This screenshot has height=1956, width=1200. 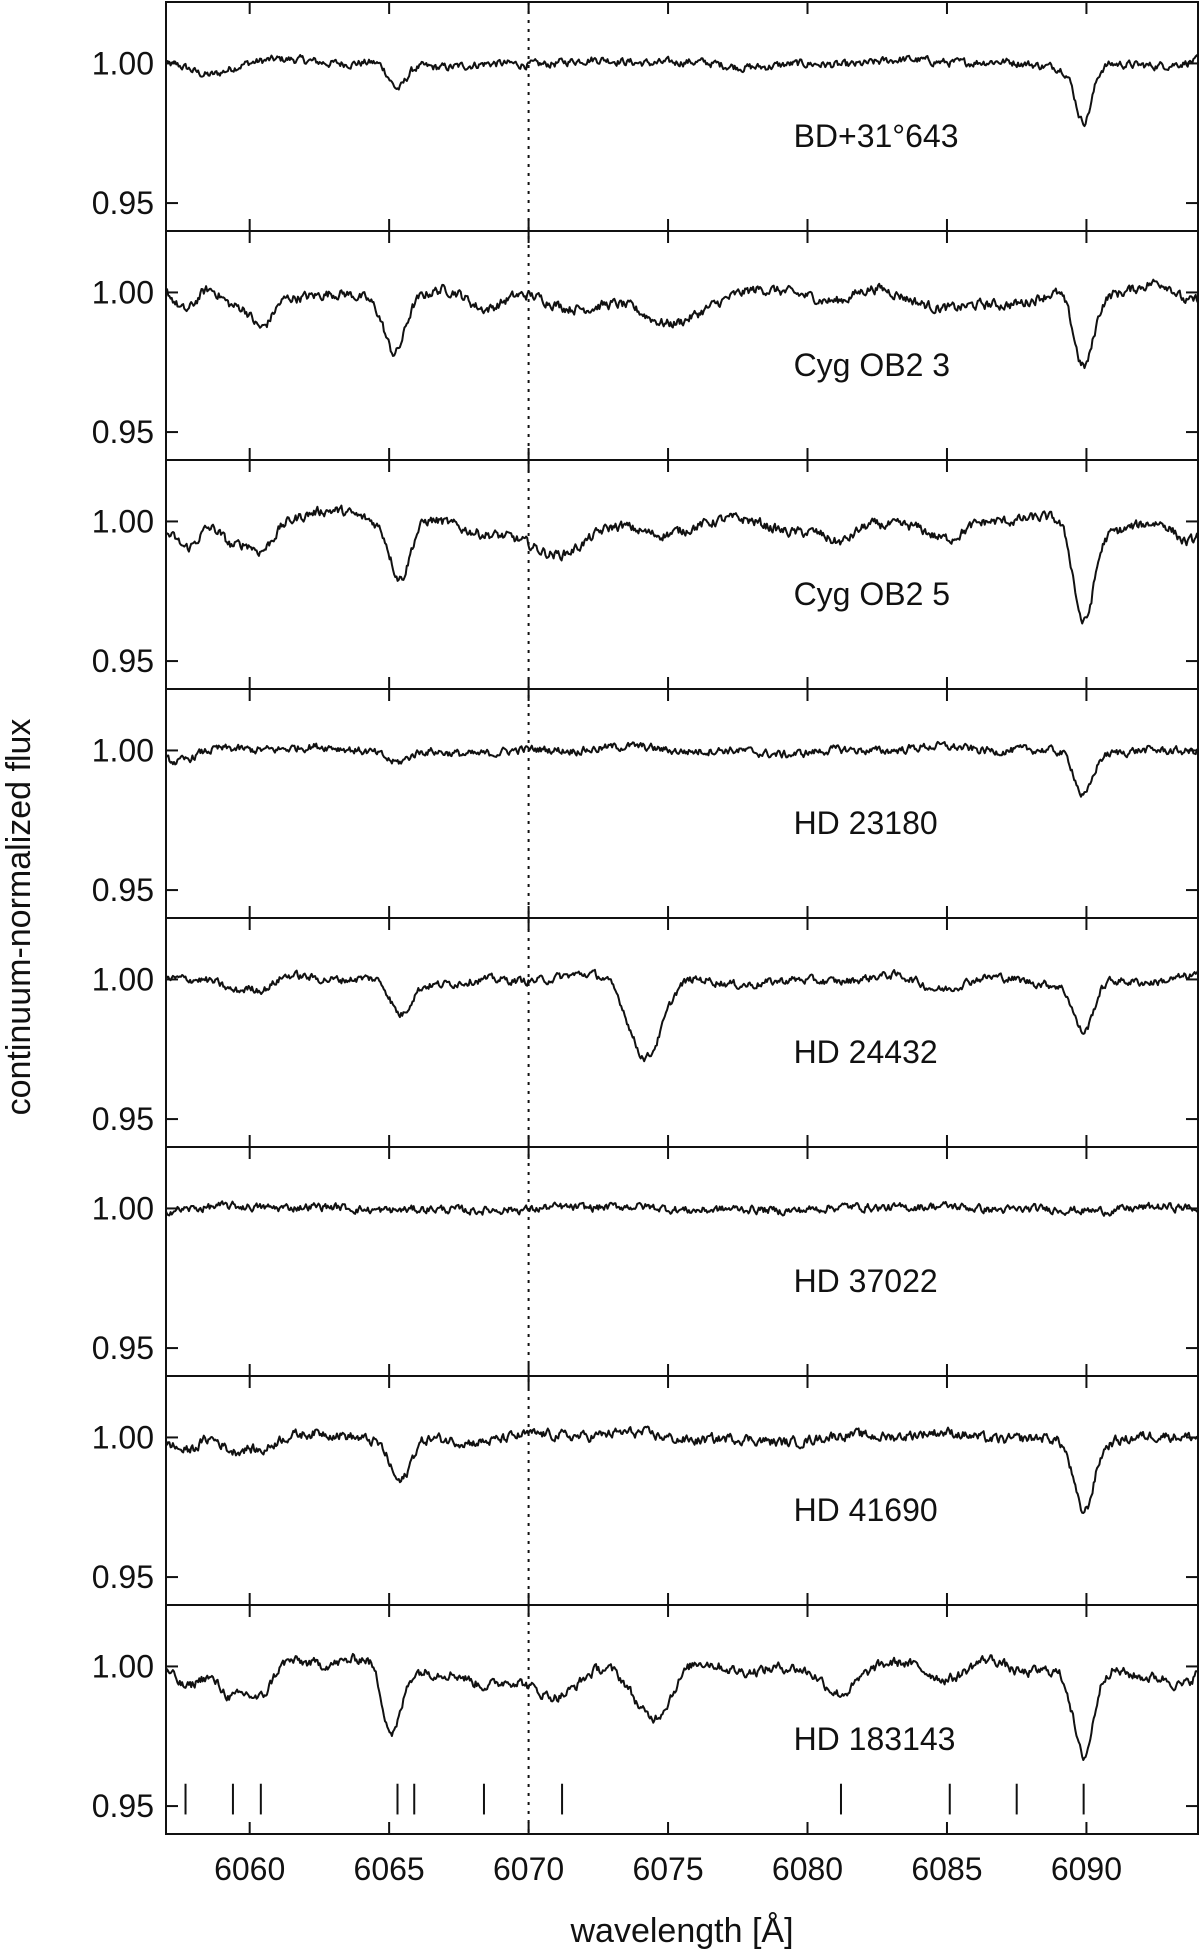 I want to click on line-identification-marks, so click(x=634, y=1799).